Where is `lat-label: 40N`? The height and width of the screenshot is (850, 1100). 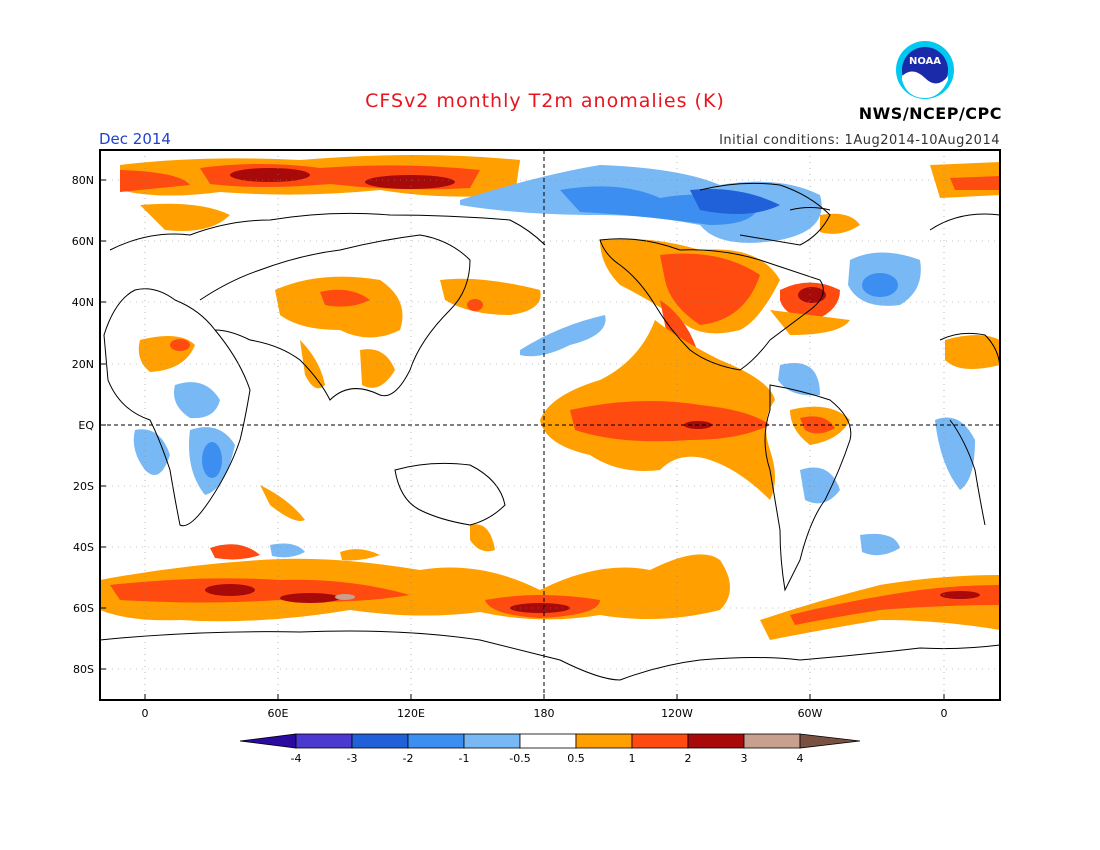
lat-label: 40N is located at coordinates (83, 302).